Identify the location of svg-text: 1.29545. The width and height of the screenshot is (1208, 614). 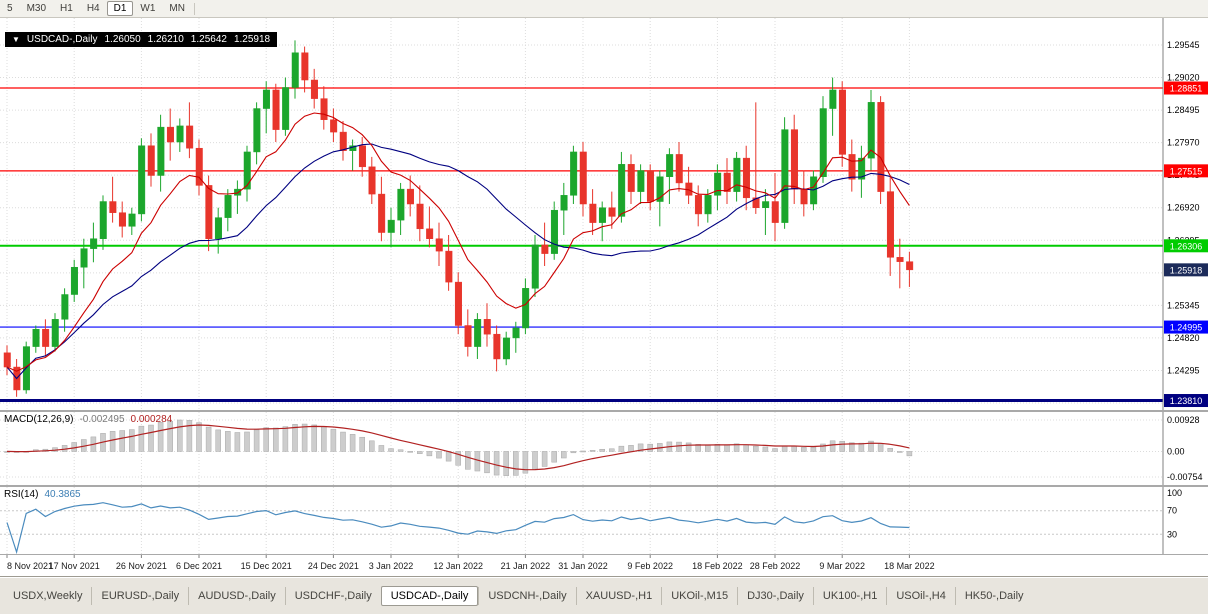
(1183, 45).